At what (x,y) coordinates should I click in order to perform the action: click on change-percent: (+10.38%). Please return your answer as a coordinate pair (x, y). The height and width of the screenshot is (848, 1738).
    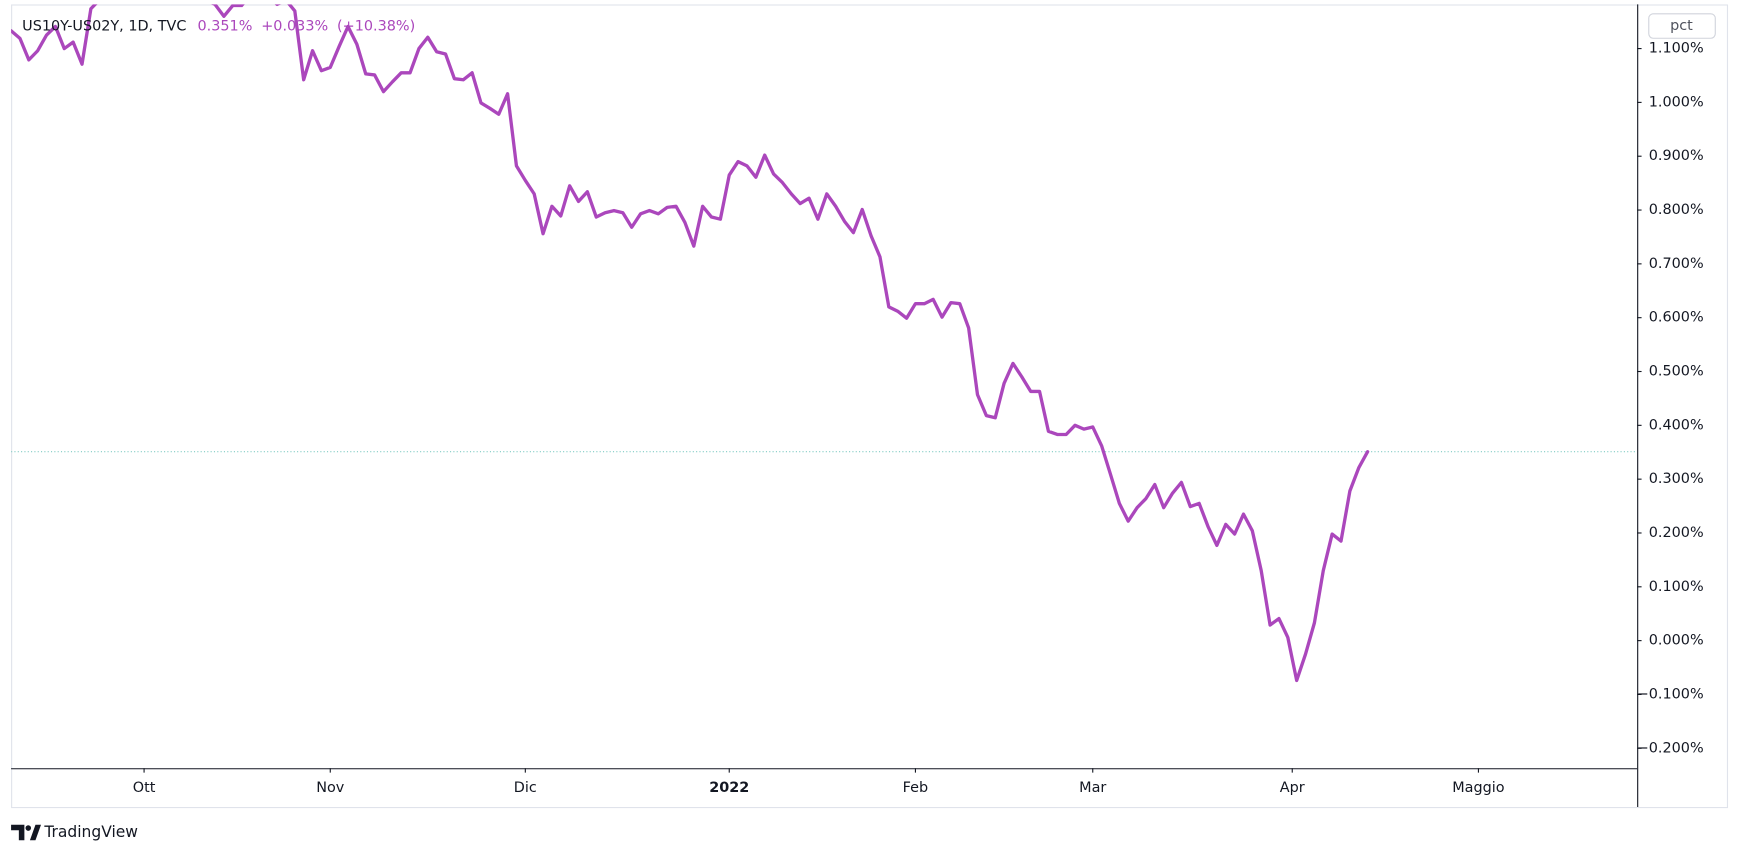
    Looking at the image, I should click on (376, 27).